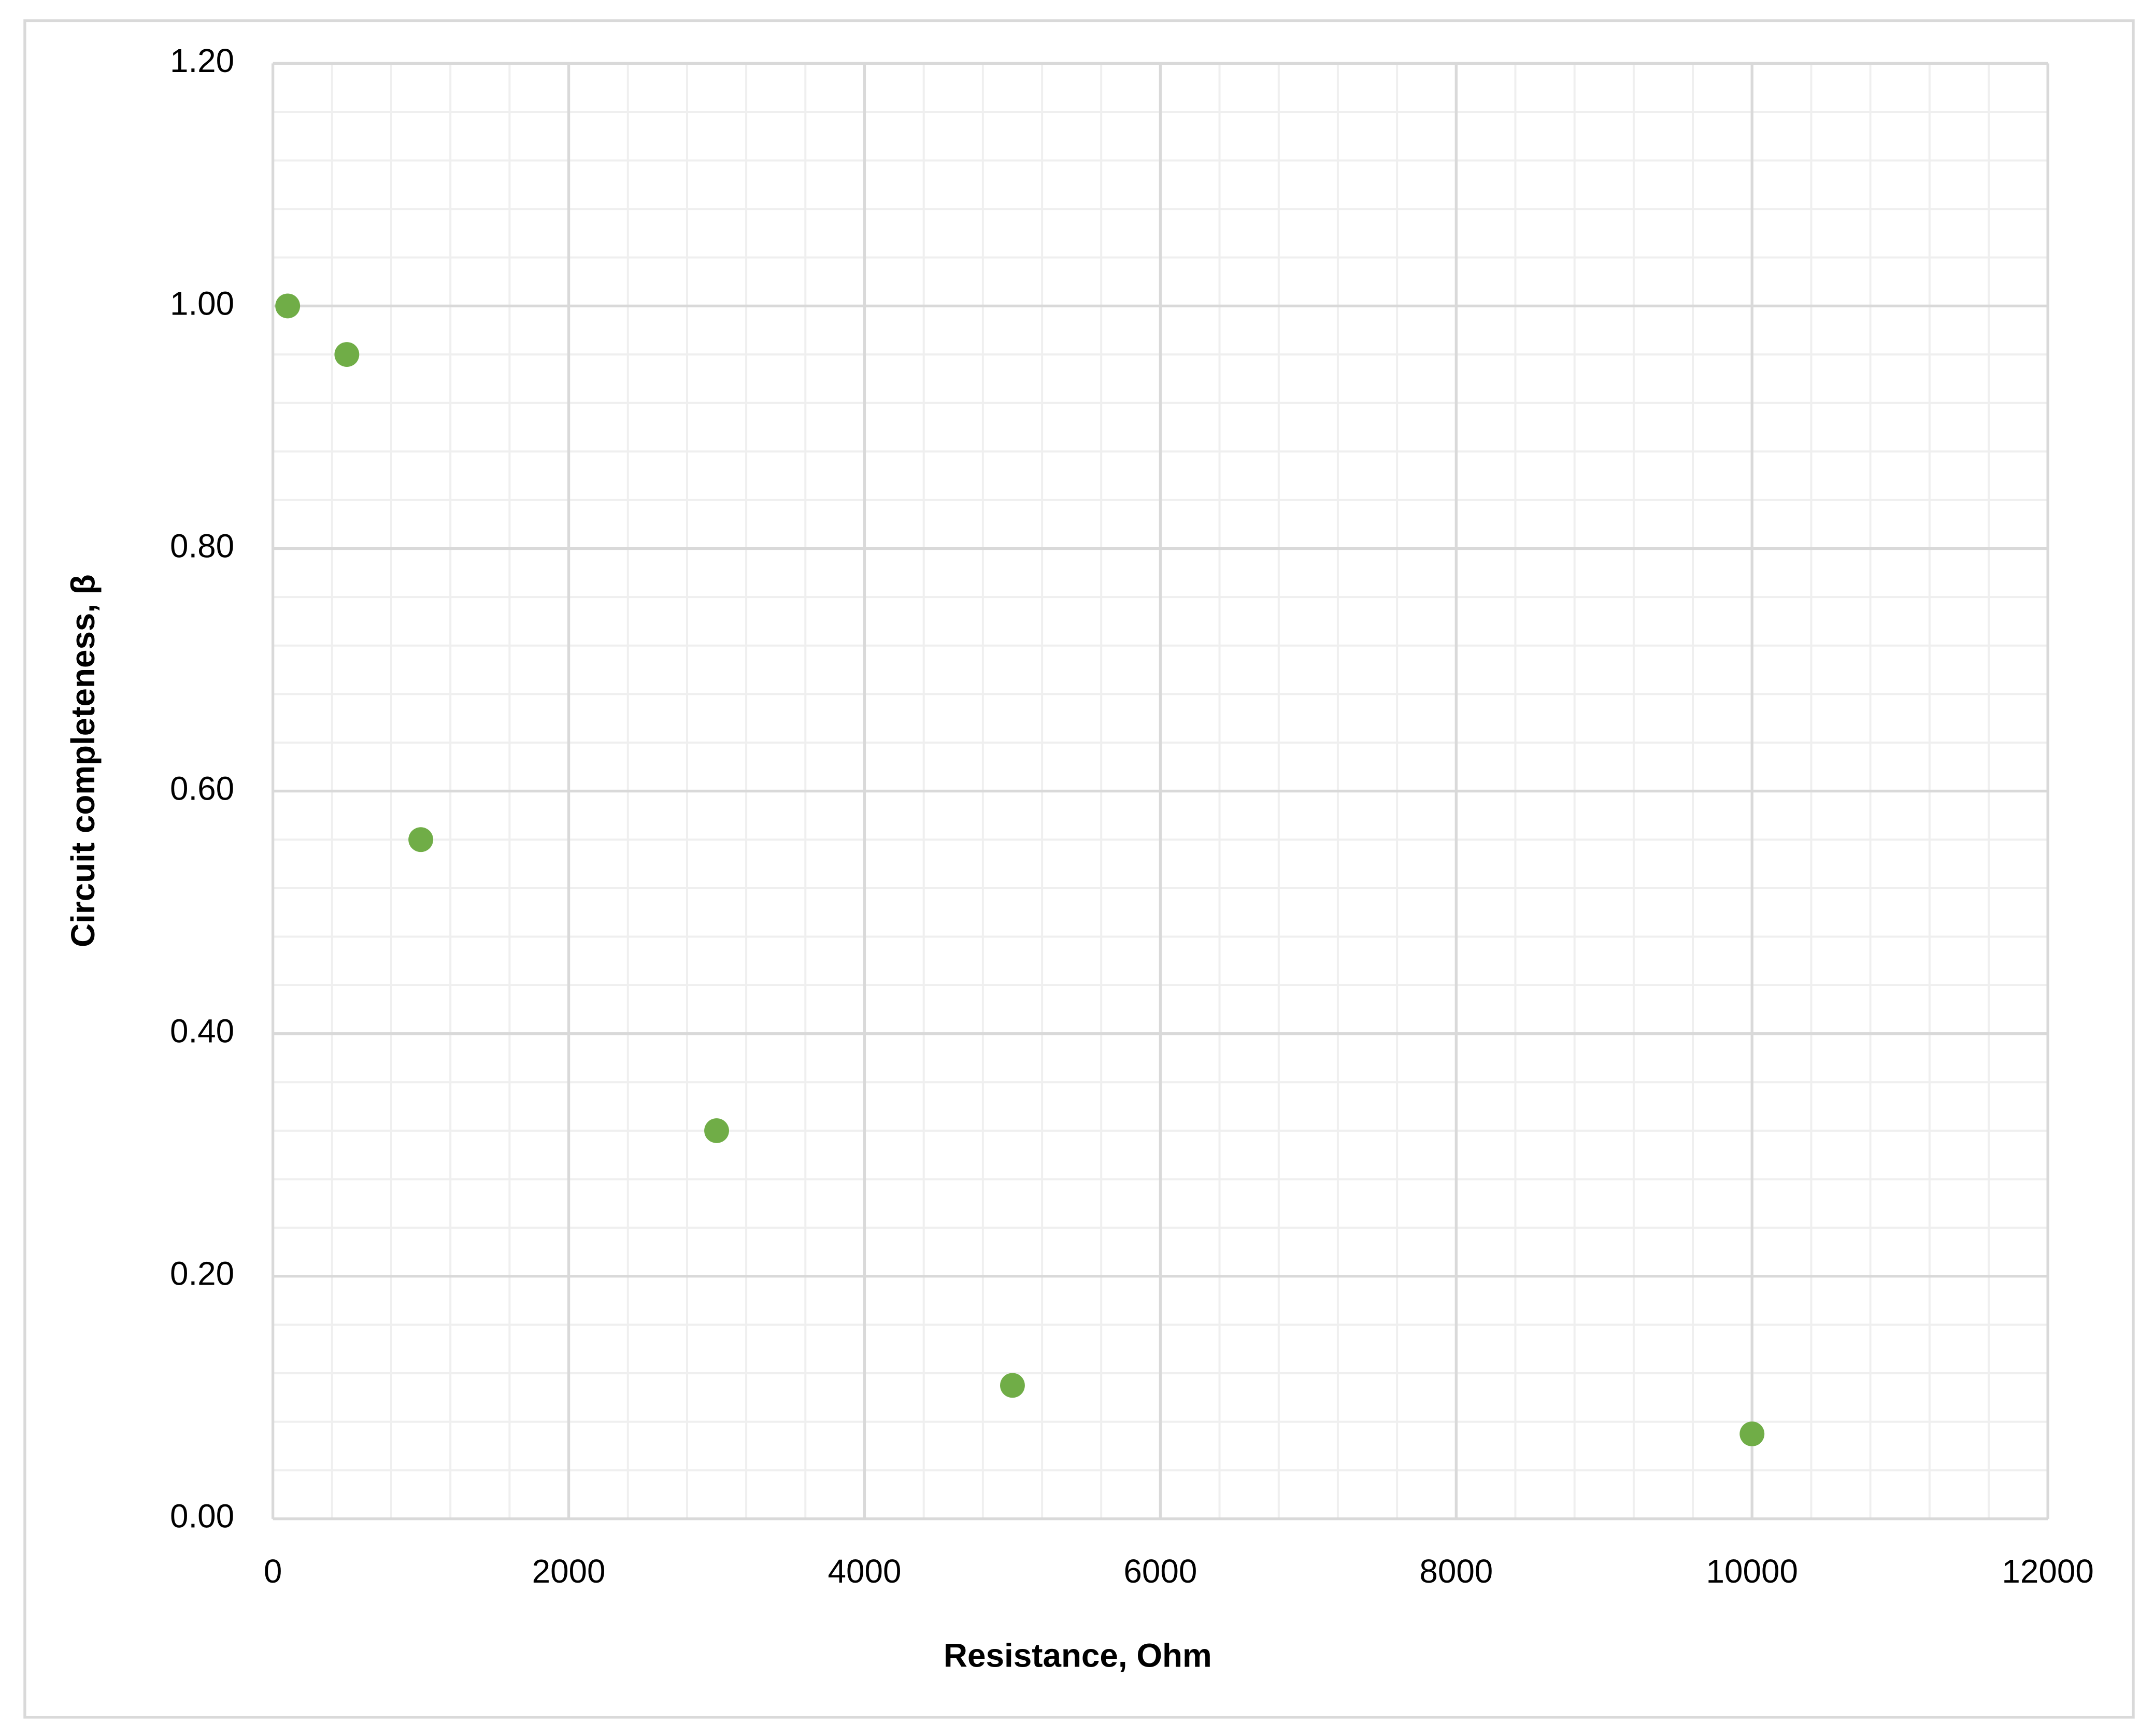  Describe the element at coordinates (865, 1571) in the screenshot. I see `x-tick-label: 4000` at that location.